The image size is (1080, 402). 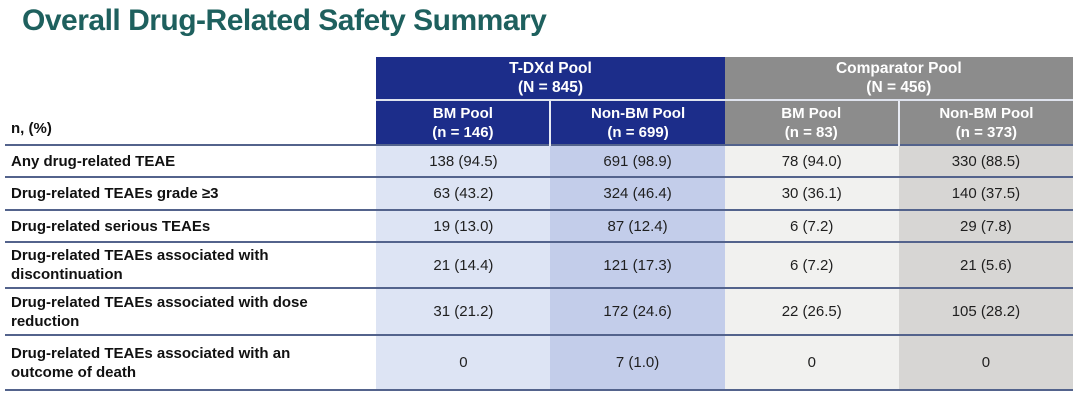 I want to click on col-group-comparator-n: (N = 456), so click(x=899, y=87).